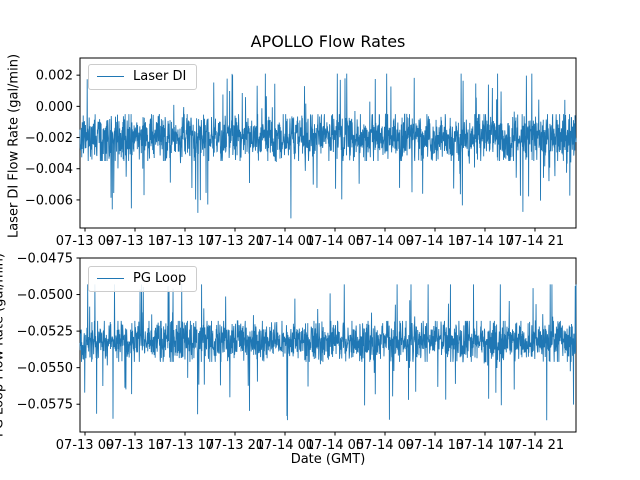 This screenshot has height=480, width=640. Describe the element at coordinates (45, 405) in the screenshot. I see `y-tick-label: −0.0575` at that location.